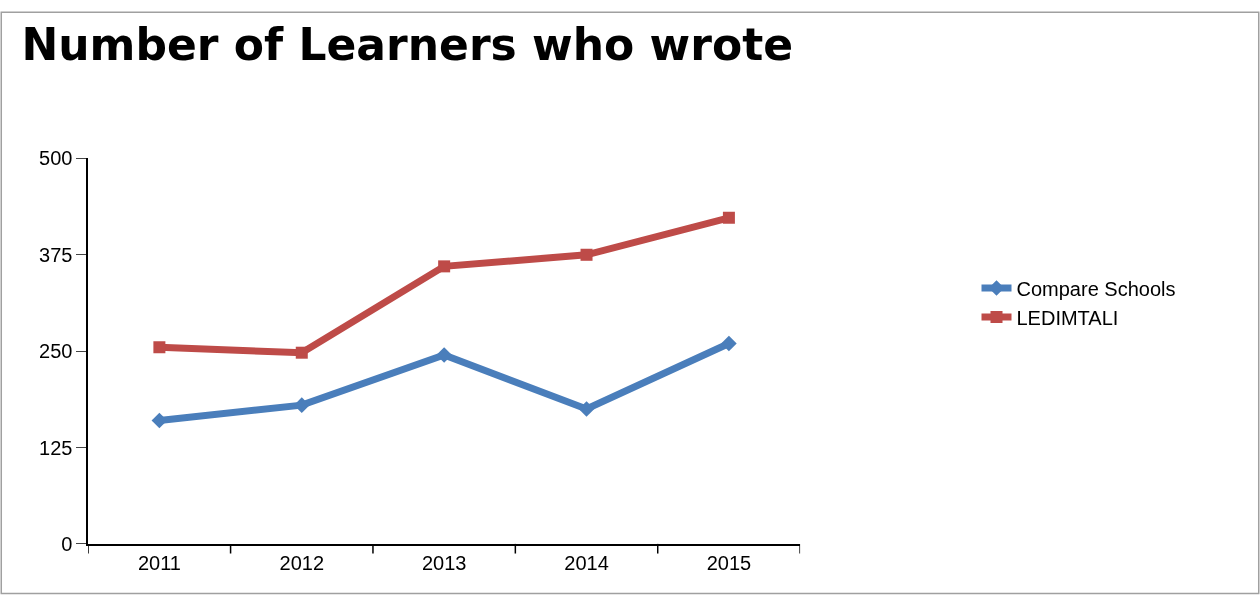 Image resolution: width=1260 pixels, height=605 pixels. I want to click on legend-label: LEDIMTALI, so click(1067, 317).